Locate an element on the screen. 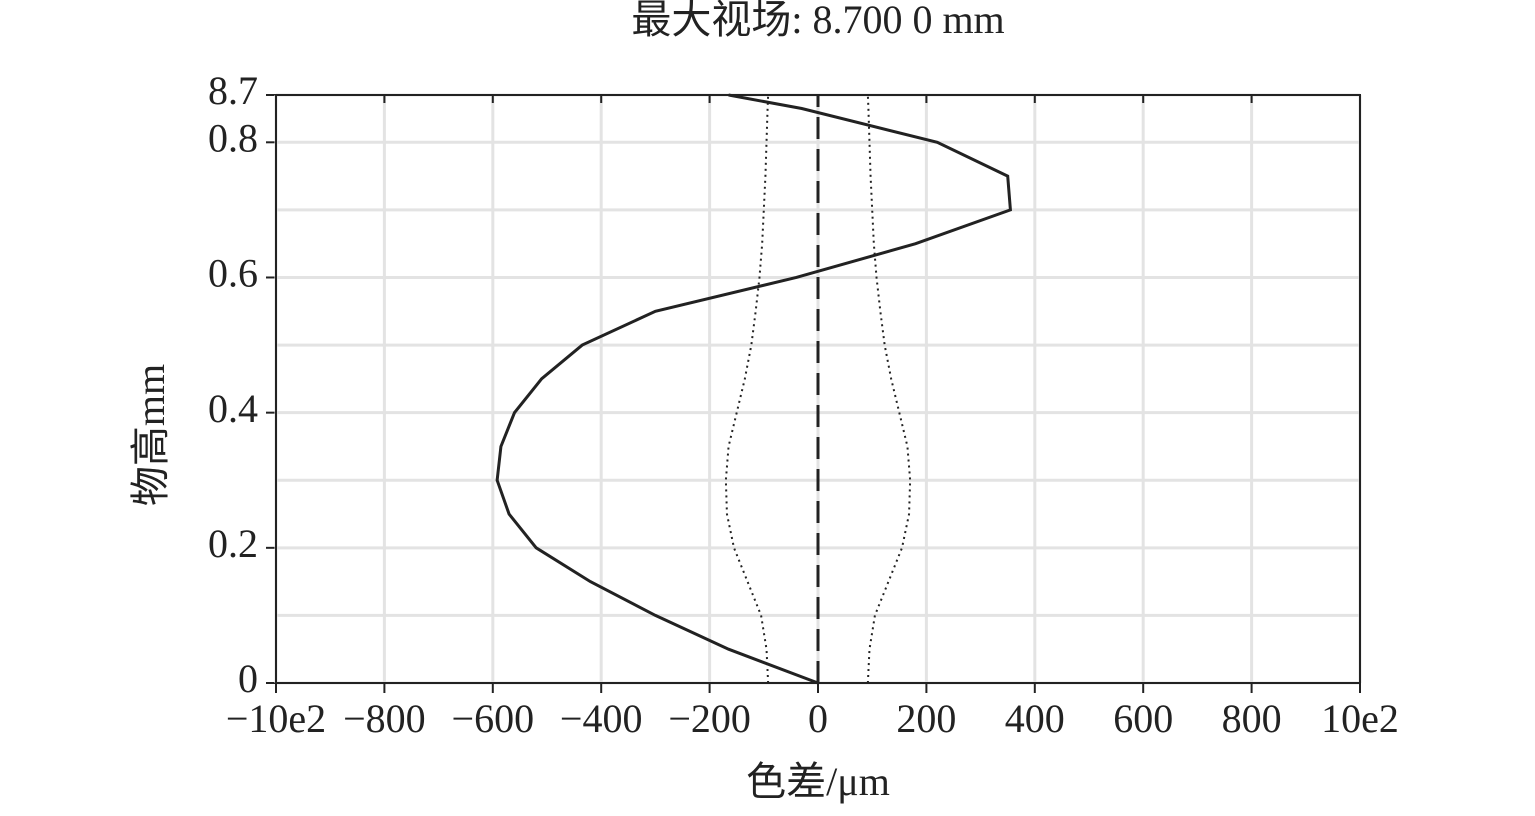 Image resolution: width=1535 pixels, height=816 pixels. x-tick-label: −200 is located at coordinates (709, 718).